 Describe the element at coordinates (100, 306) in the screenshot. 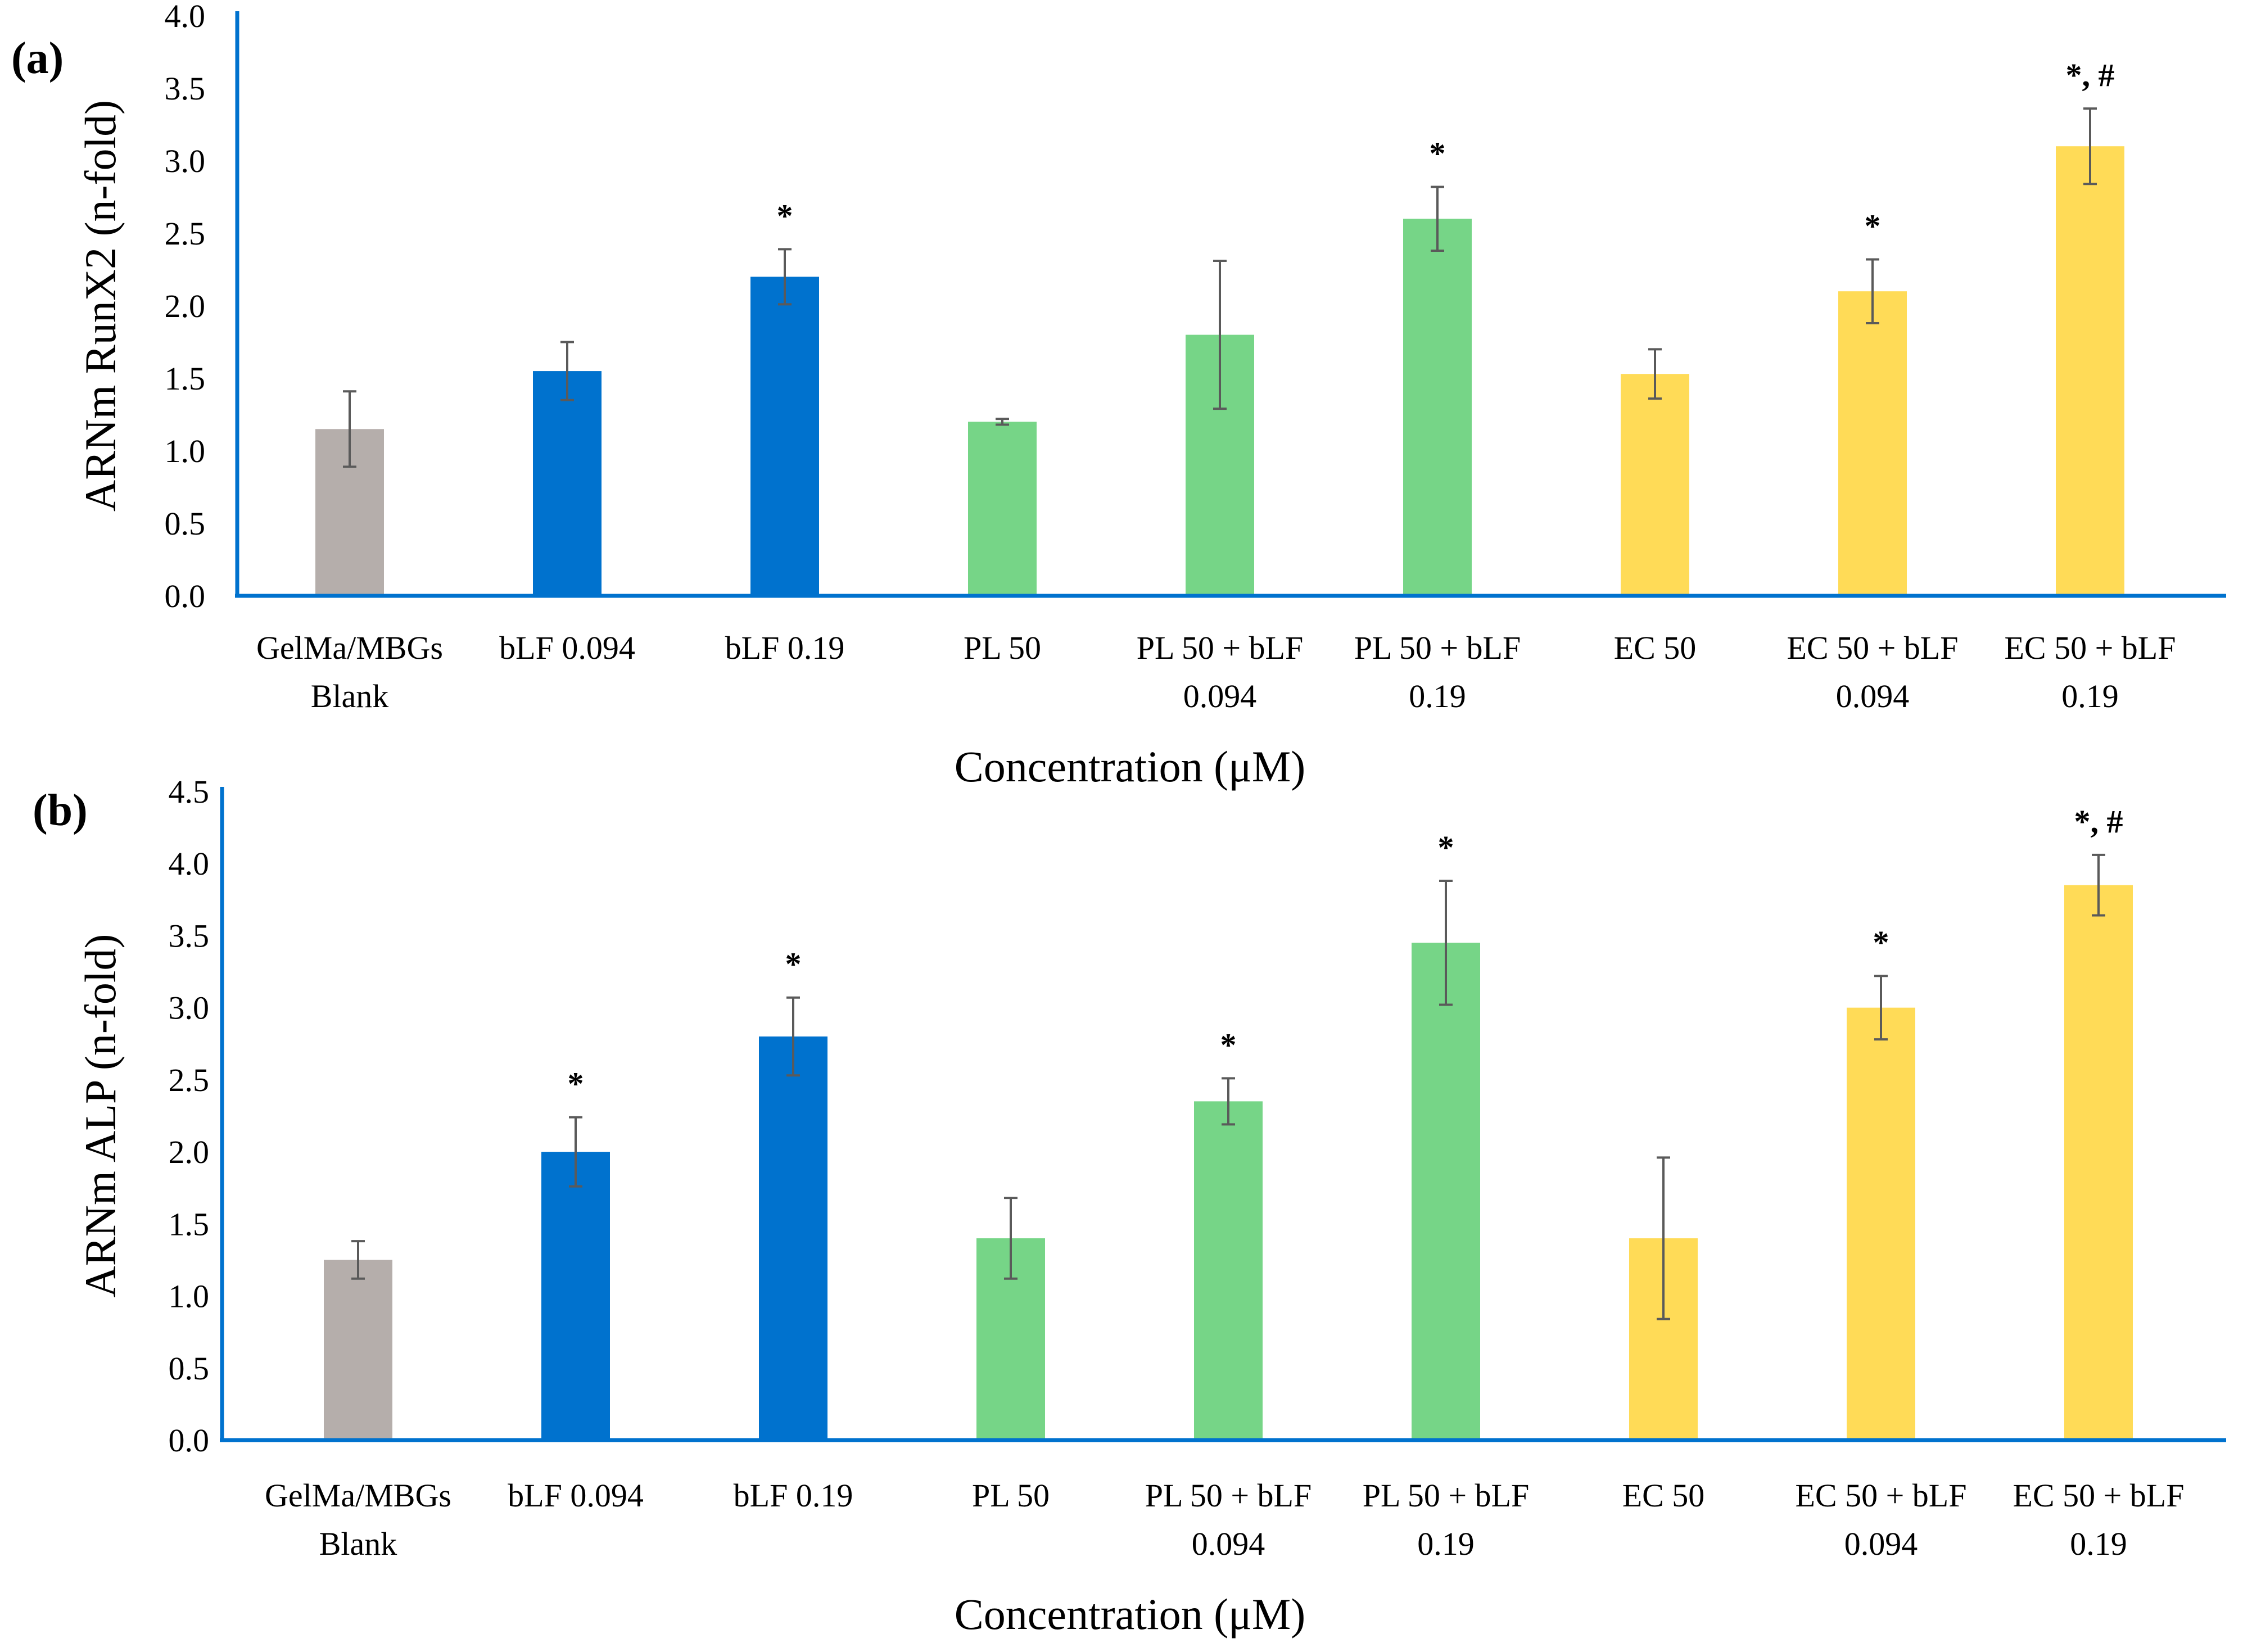

I see `y-axis-title: ARNm RunX2 (n-fold)` at that location.